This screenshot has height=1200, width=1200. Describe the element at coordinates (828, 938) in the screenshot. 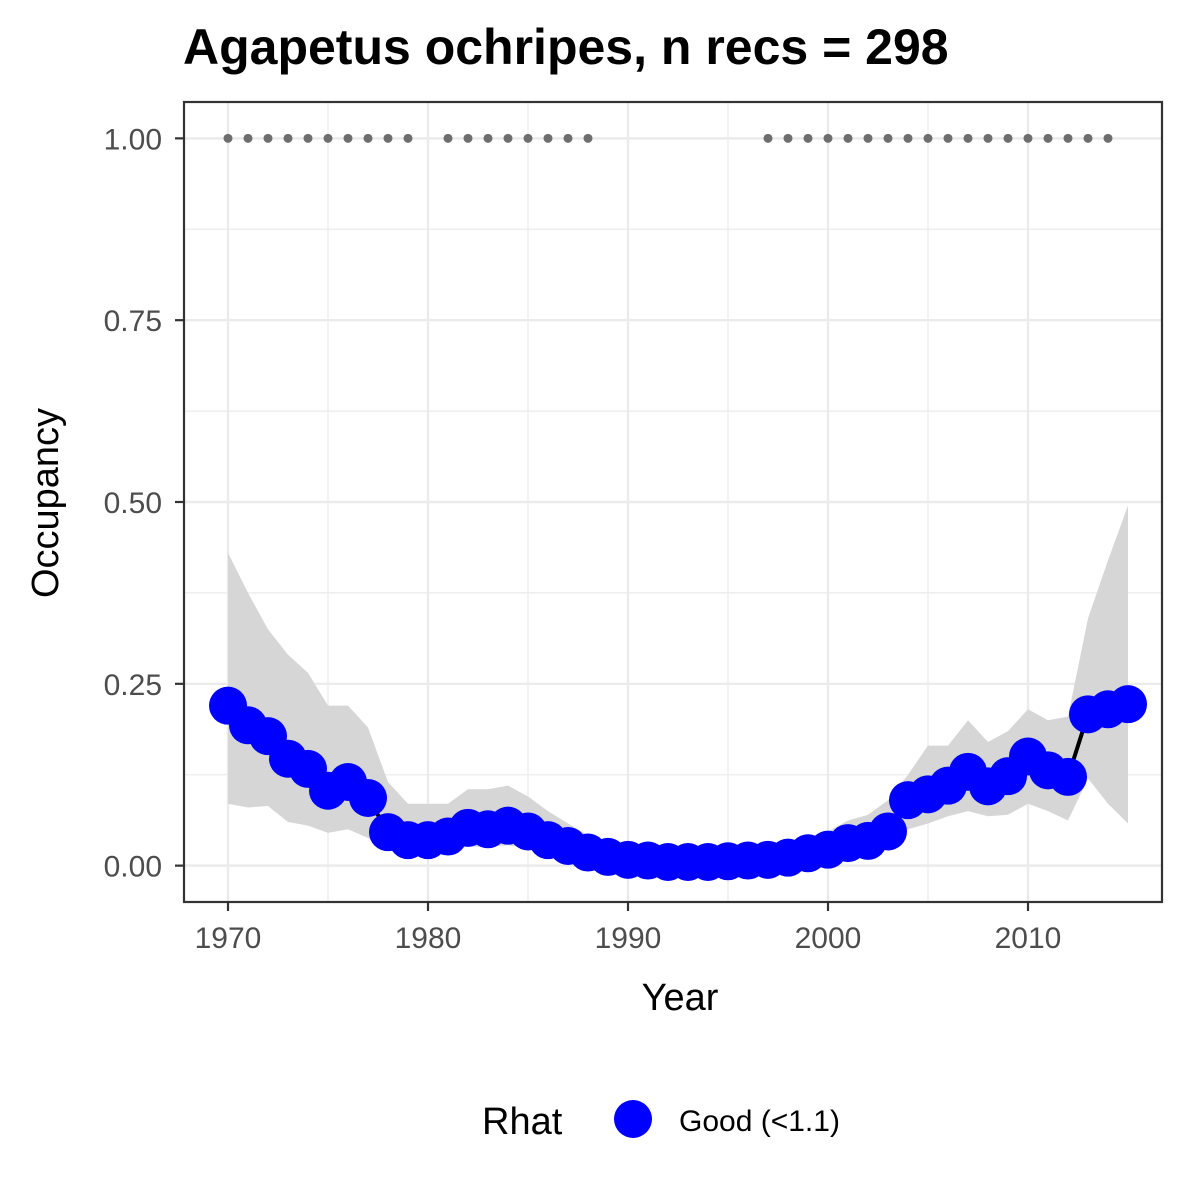

I see `x-tick-label: 2000` at that location.